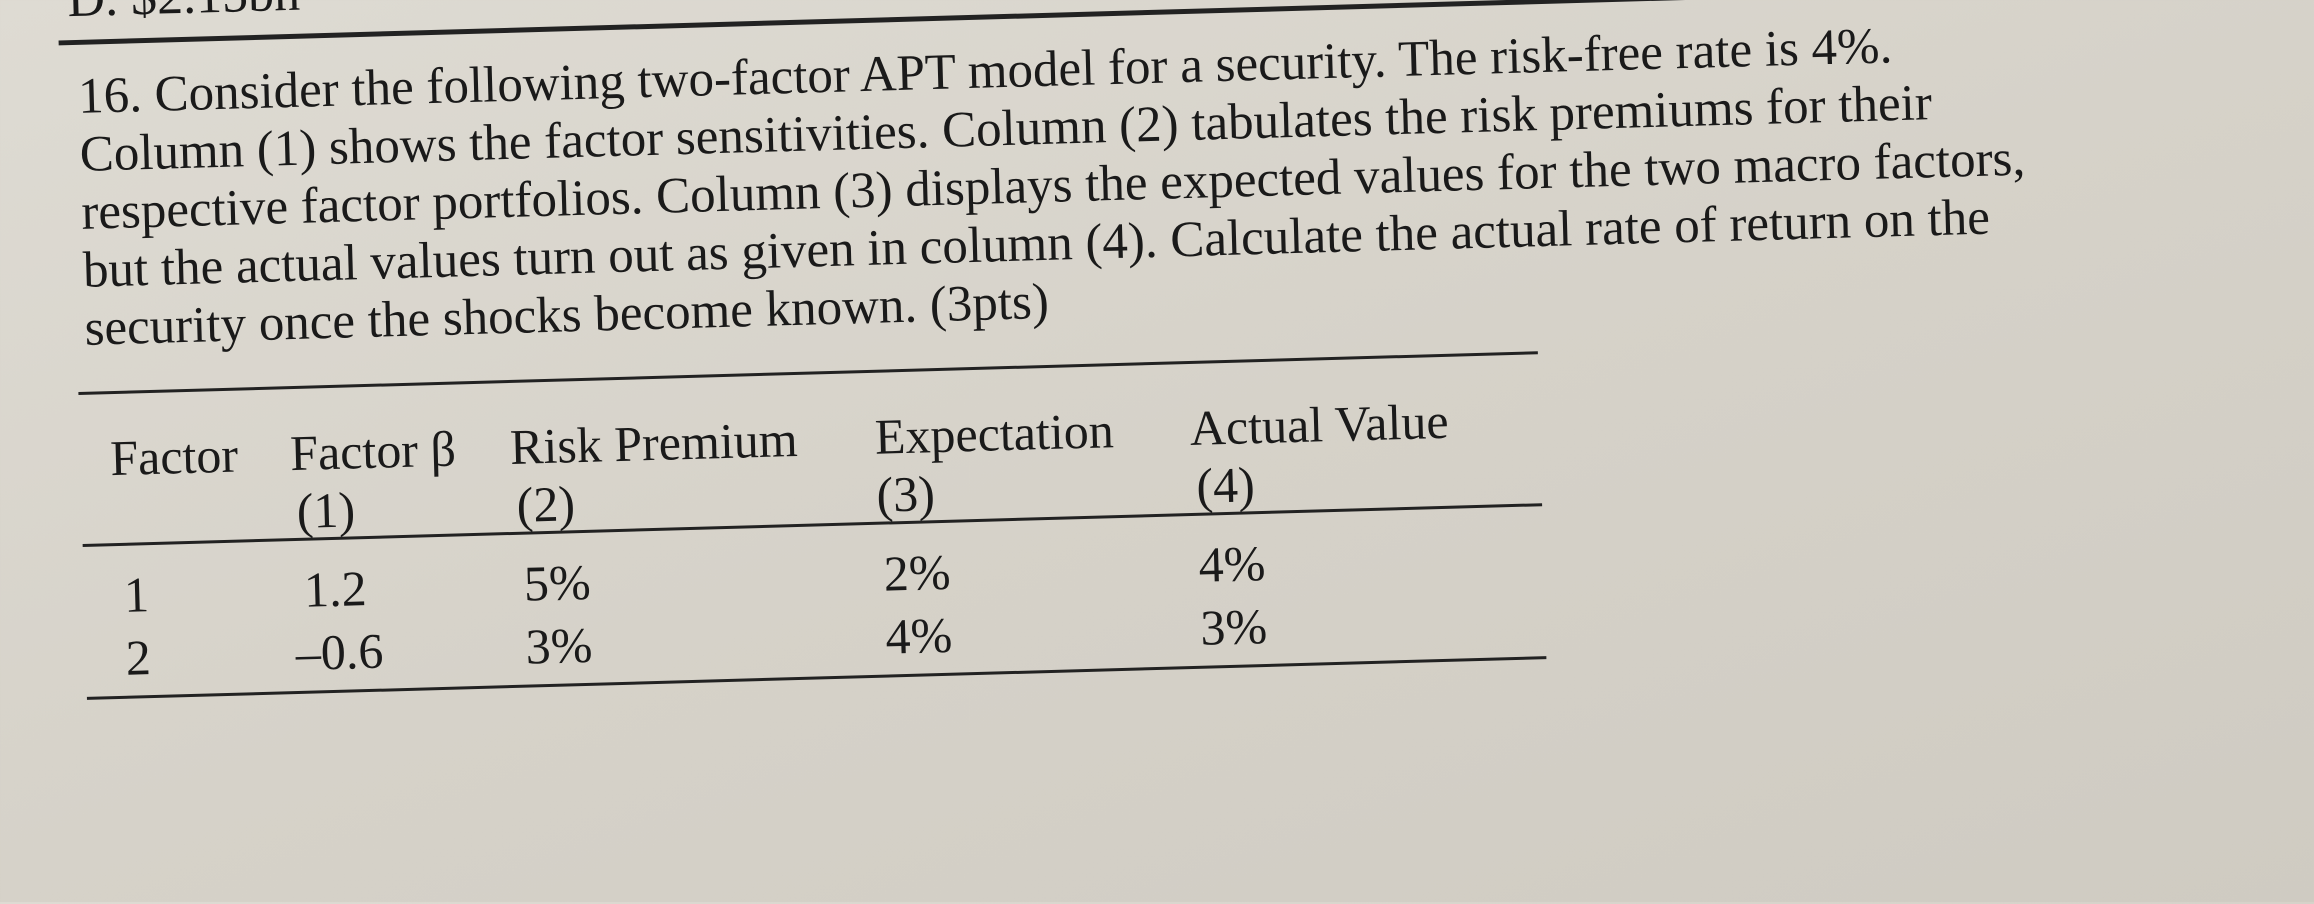 The width and height of the screenshot is (2314, 904). What do you see at coordinates (545, 504) in the screenshot?
I see `header-sub-2: (2)` at bounding box center [545, 504].